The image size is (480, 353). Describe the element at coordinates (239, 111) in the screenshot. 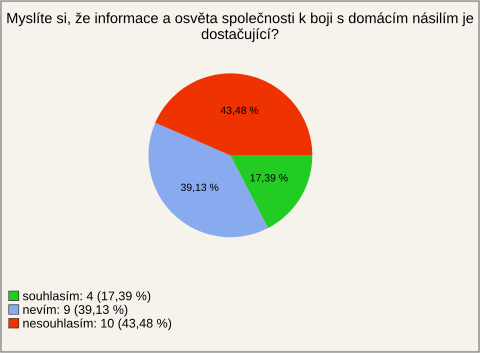

I see `data-label: 43,48 %` at that location.